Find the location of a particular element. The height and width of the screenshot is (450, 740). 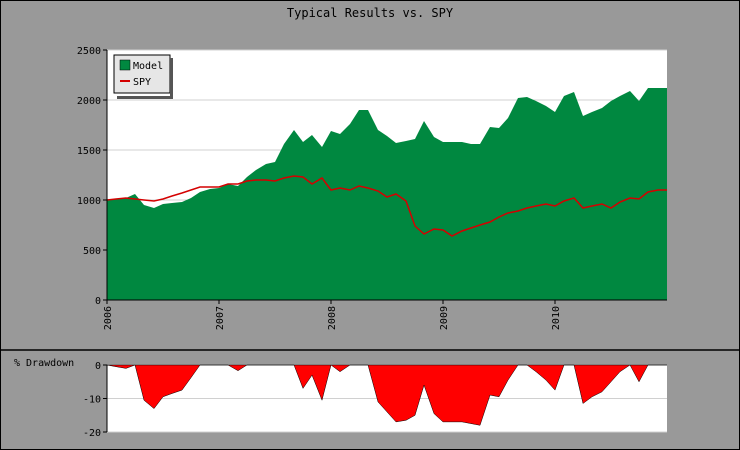

x-tick-label: 2010 is located at coordinates (556, 318).